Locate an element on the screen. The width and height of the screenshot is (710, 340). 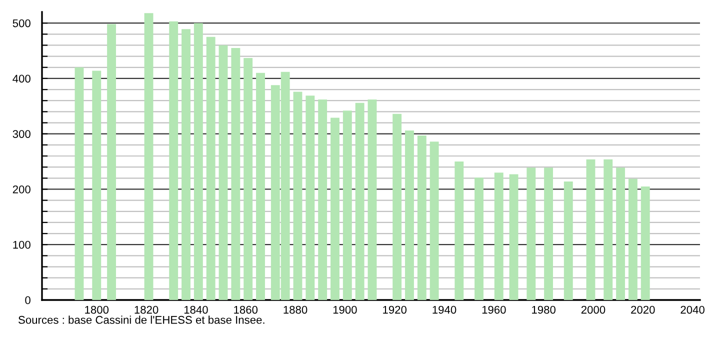
y-tick-label: 400 is located at coordinates (21, 78).